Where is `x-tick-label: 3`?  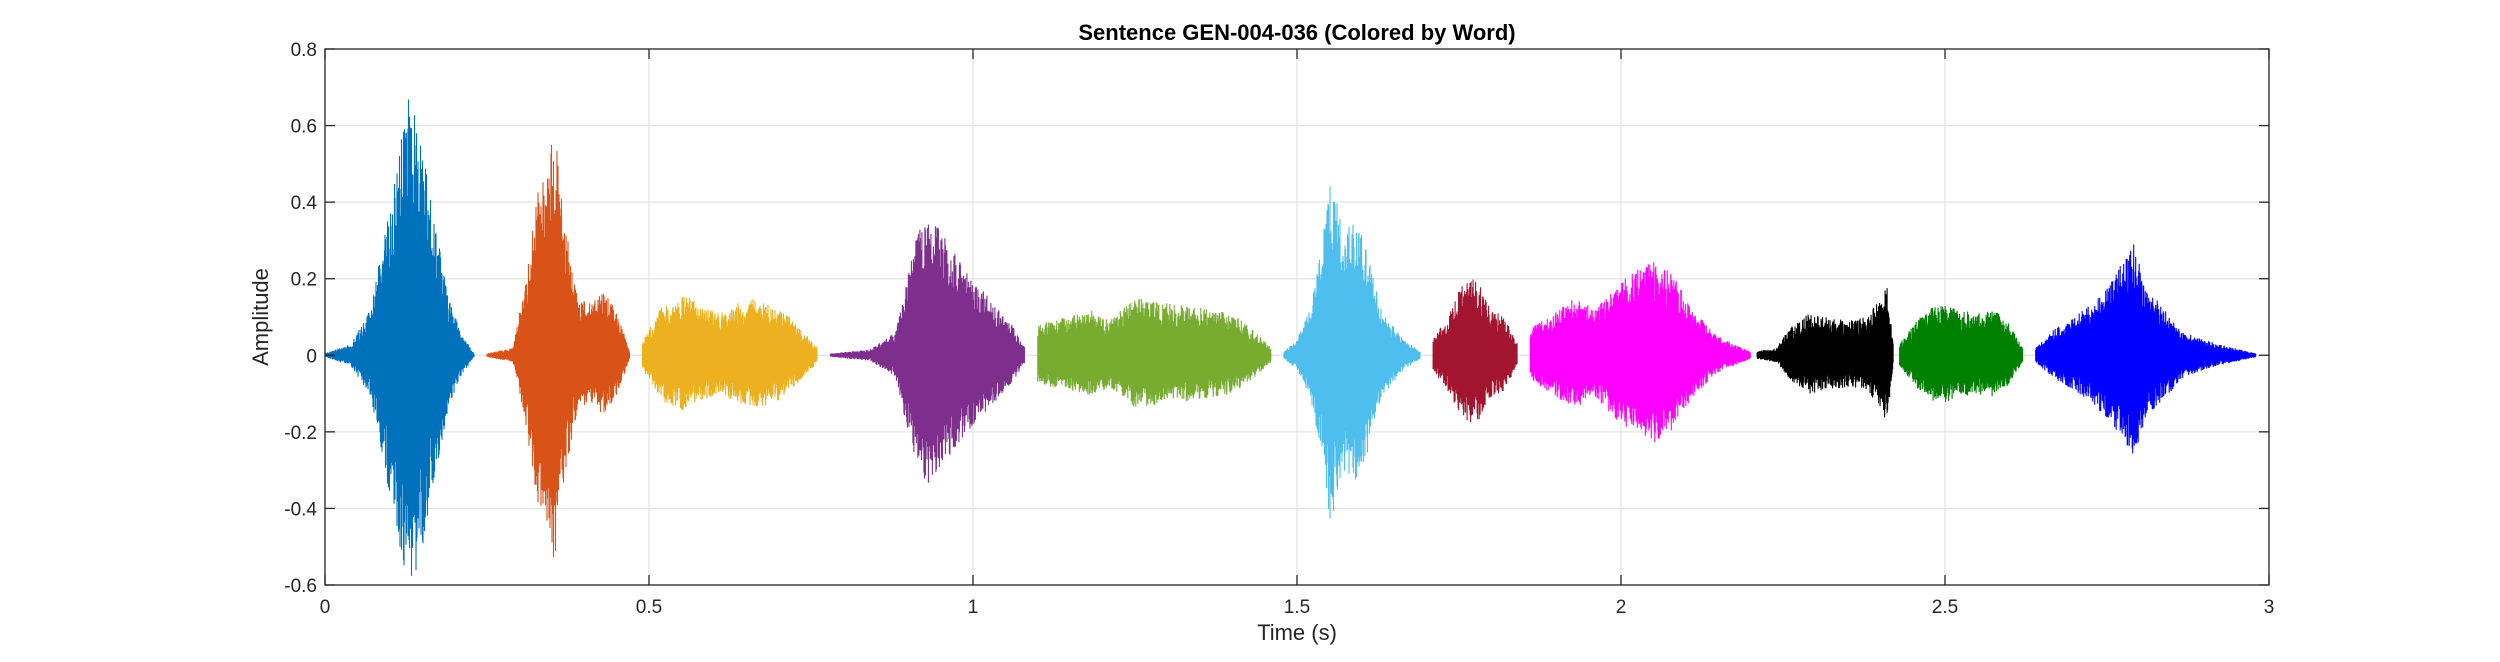 x-tick-label: 3 is located at coordinates (2269, 607).